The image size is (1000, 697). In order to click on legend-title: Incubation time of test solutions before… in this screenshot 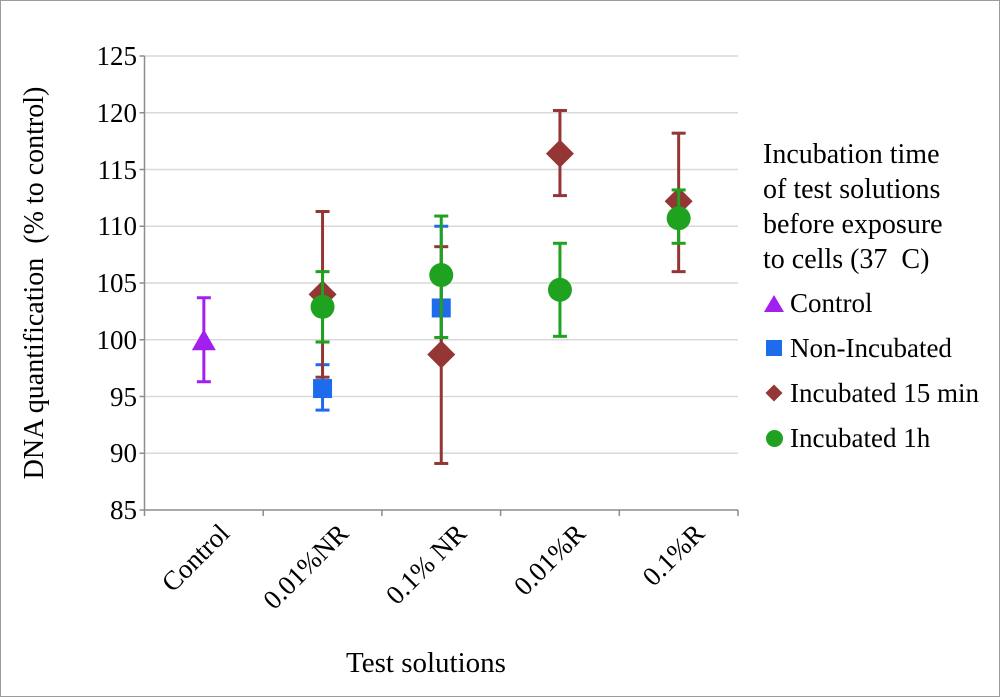, I will do `click(853, 207)`.